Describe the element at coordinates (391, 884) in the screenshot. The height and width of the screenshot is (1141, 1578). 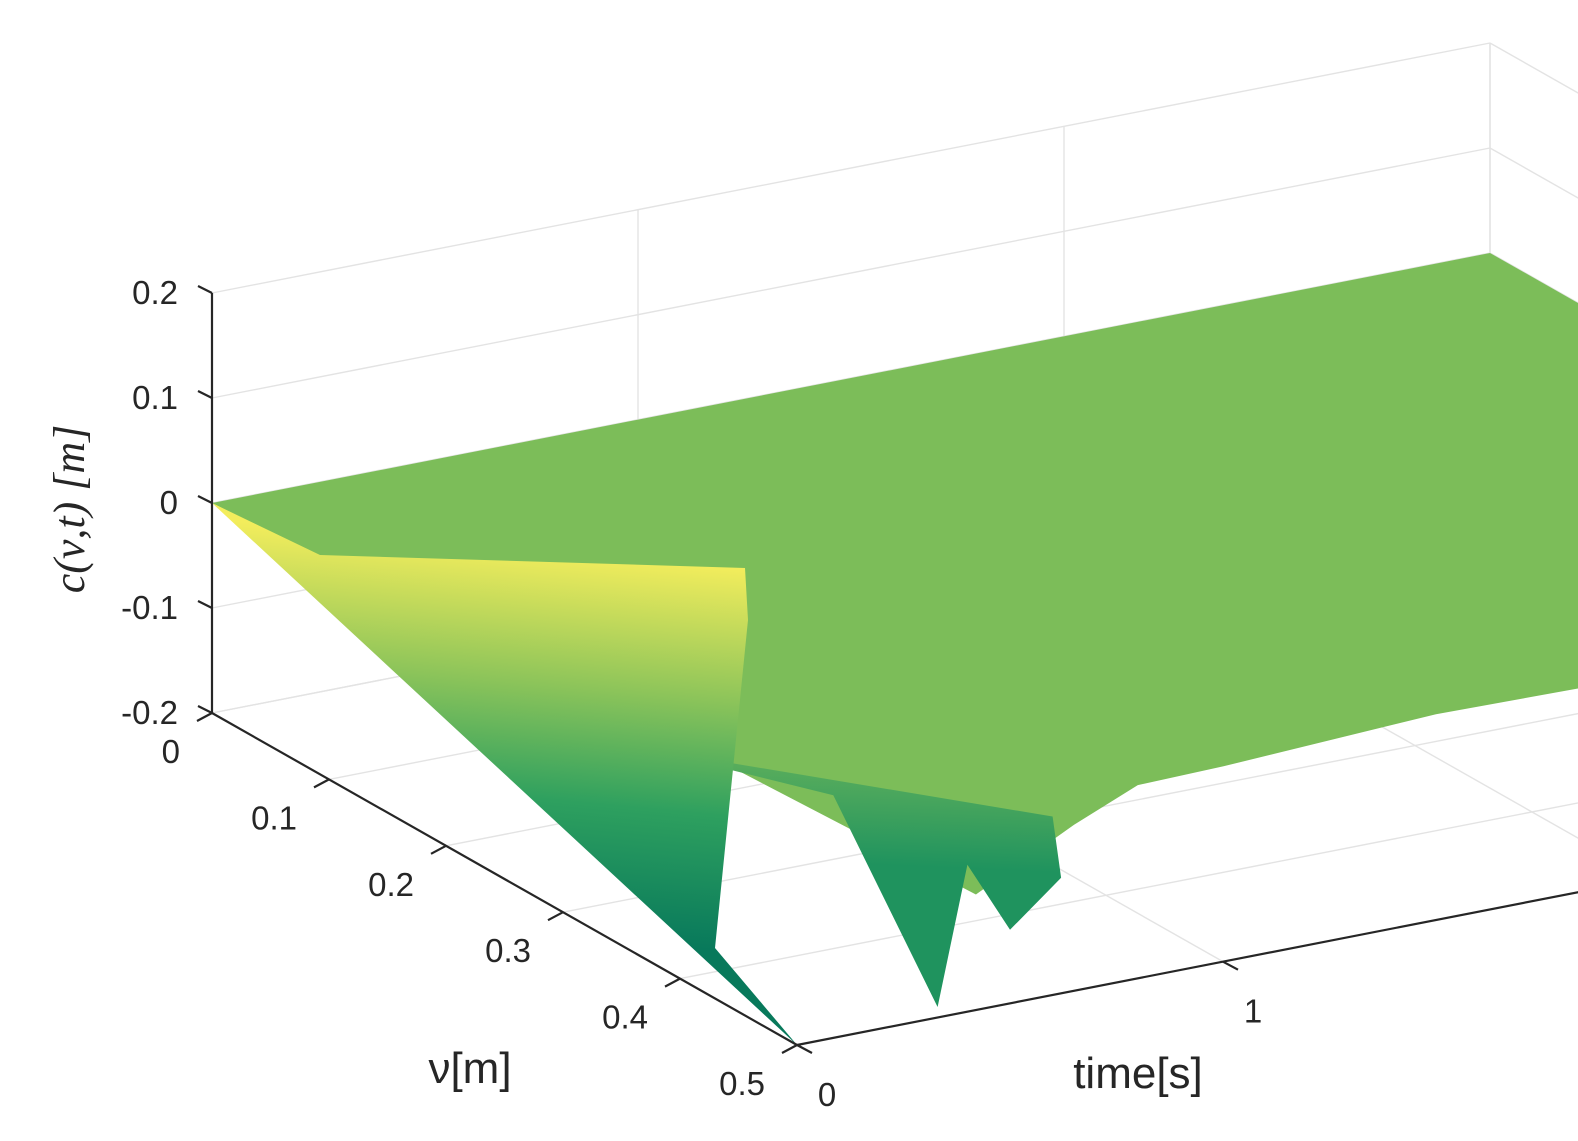
I see `y-tick-label: 0.2` at that location.